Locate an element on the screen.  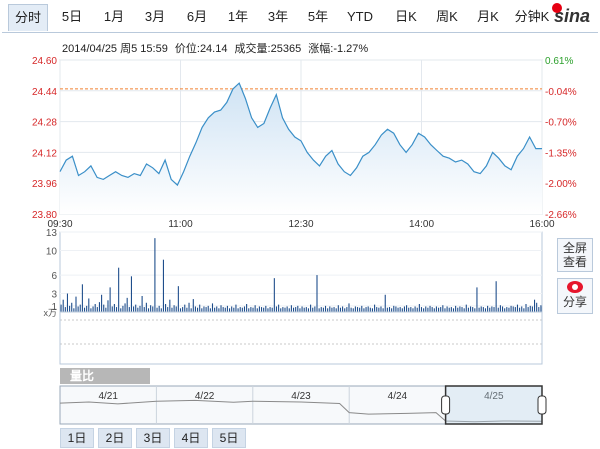
range-3d: 3日 is located at coordinates (153, 438).